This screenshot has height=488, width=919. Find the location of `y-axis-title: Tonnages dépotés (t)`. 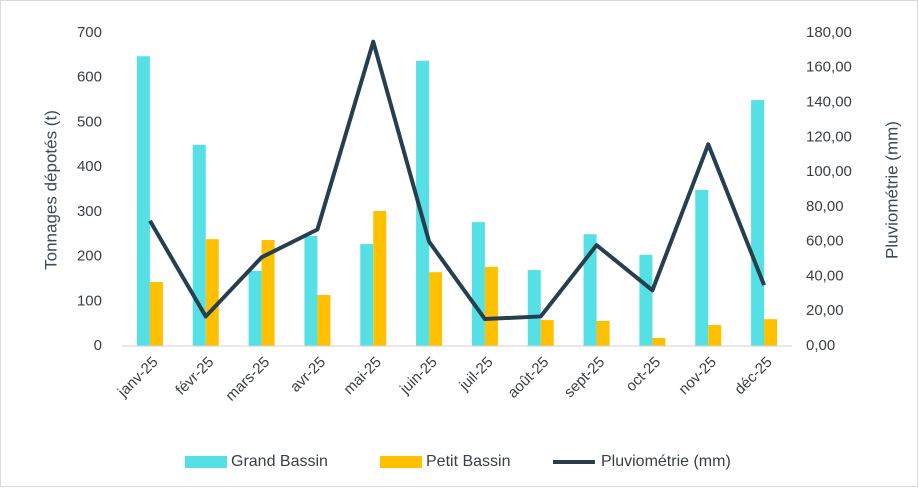

y-axis-title: Tonnages dépotés (t) is located at coordinates (50, 190).